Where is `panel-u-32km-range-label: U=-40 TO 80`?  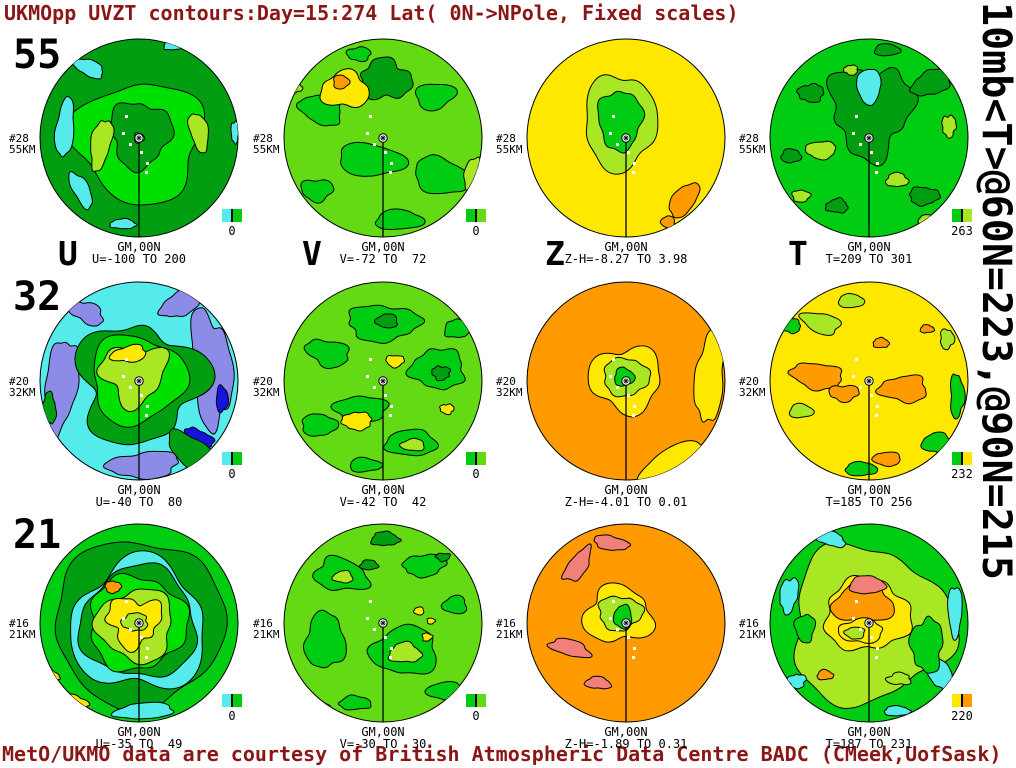 panel-u-32km-range-label: U=-40 TO 80 is located at coordinates (139, 502).